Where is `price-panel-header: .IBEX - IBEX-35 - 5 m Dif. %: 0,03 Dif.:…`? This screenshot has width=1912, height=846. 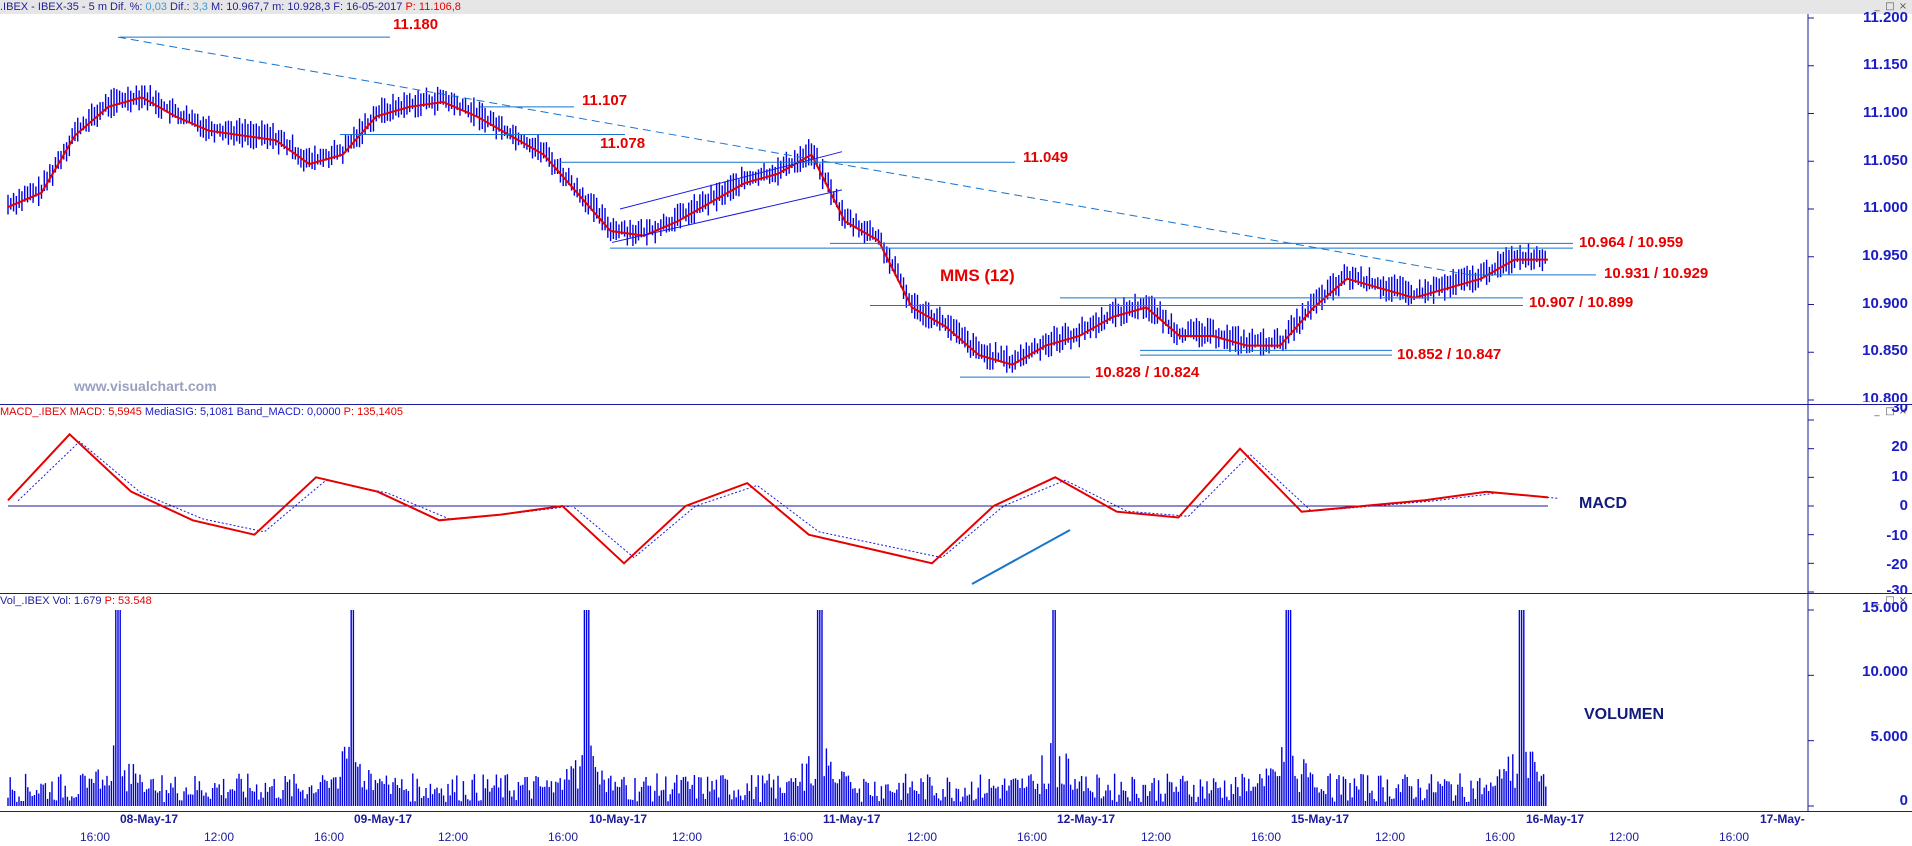 price-panel-header: .IBEX - IBEX-35 - 5 m Dif. %: 0,03 Dif.:… is located at coordinates (956, 7).